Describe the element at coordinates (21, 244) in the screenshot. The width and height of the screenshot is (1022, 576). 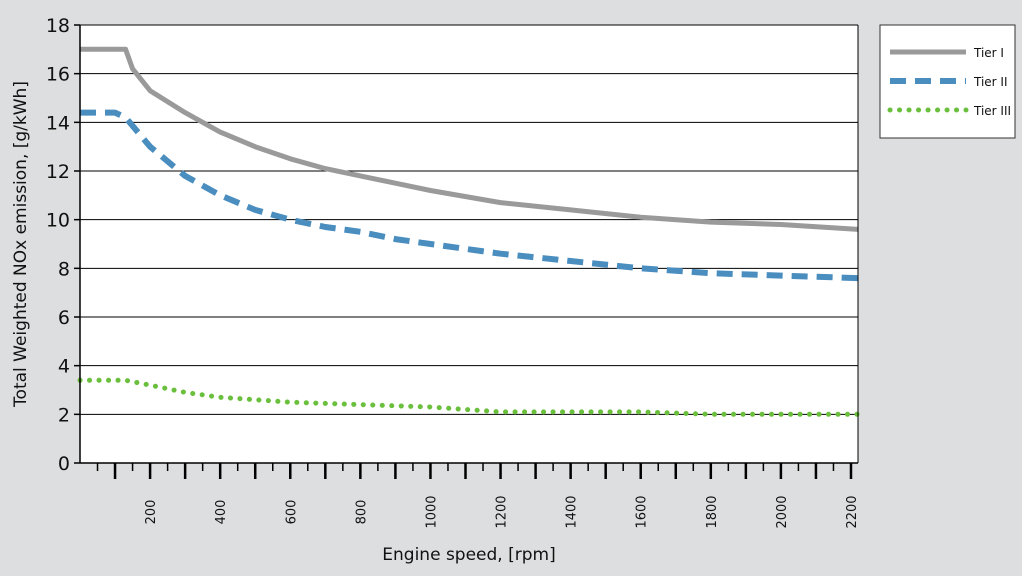
I see `y-axis-label: Total Weighted NOx emission, [g/kWh]` at that location.